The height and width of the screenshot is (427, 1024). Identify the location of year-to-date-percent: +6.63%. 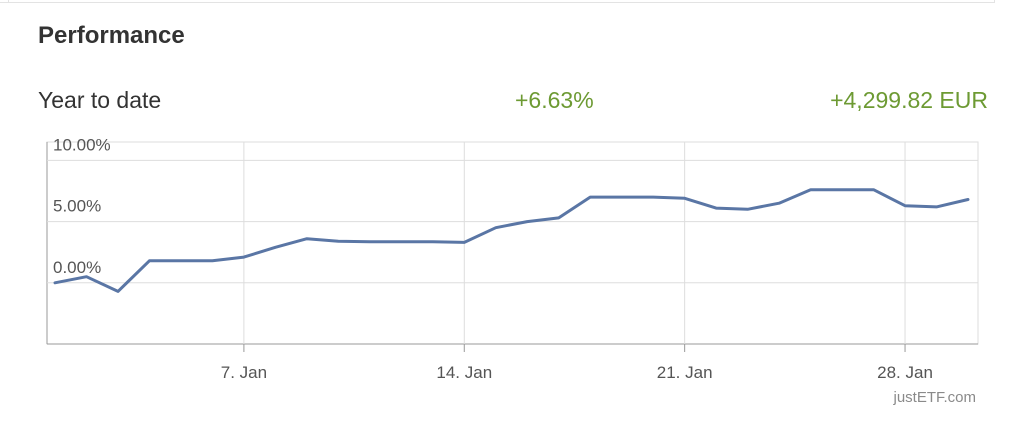
(554, 100).